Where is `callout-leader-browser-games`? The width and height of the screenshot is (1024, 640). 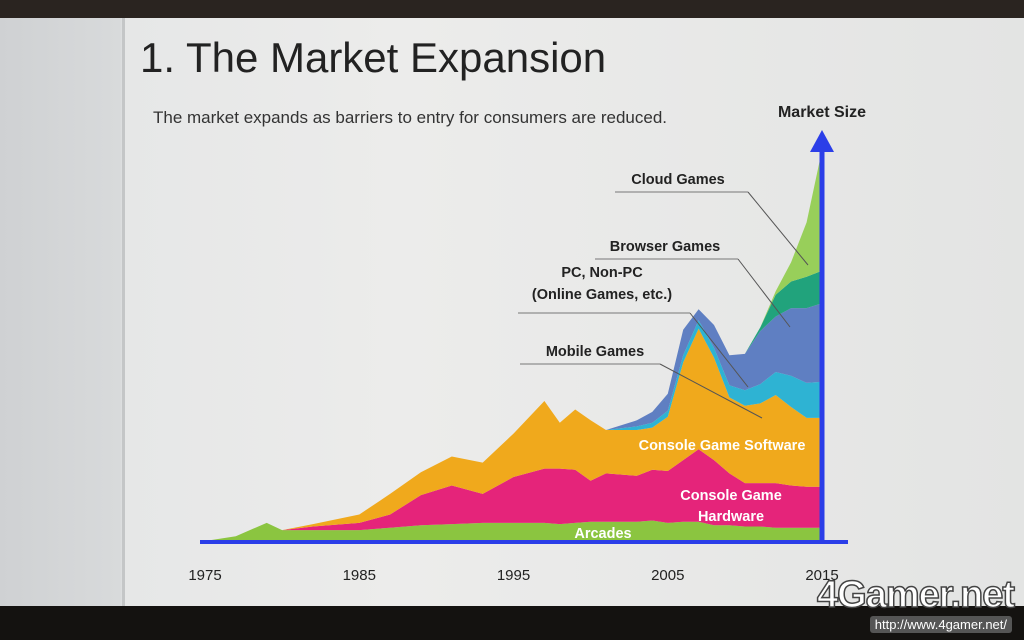
callout-leader-browser-games is located at coordinates (764, 293).